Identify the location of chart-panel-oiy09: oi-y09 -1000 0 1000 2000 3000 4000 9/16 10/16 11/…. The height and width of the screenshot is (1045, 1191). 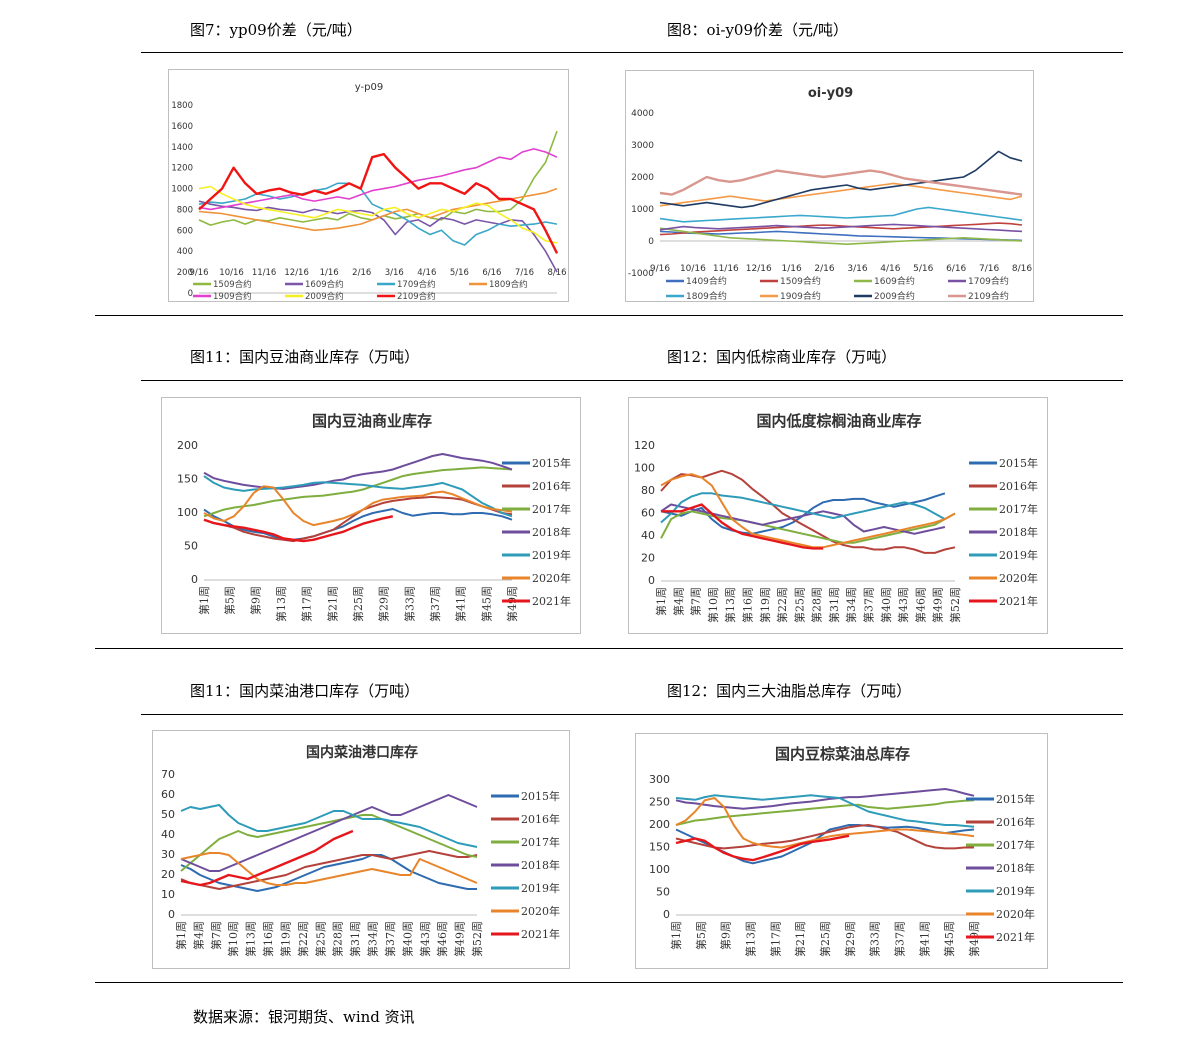
(829, 186).